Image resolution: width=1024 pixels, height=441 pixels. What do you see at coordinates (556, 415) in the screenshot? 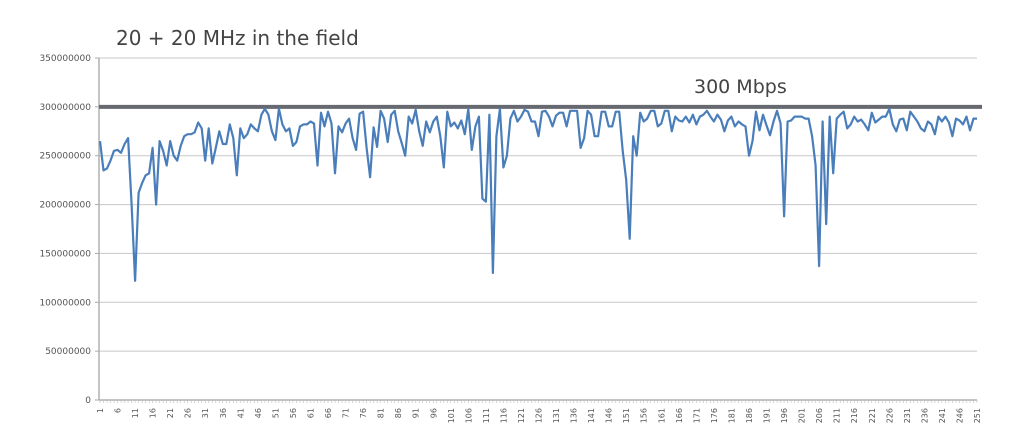
I see `x-tick-label: 131` at bounding box center [556, 415].